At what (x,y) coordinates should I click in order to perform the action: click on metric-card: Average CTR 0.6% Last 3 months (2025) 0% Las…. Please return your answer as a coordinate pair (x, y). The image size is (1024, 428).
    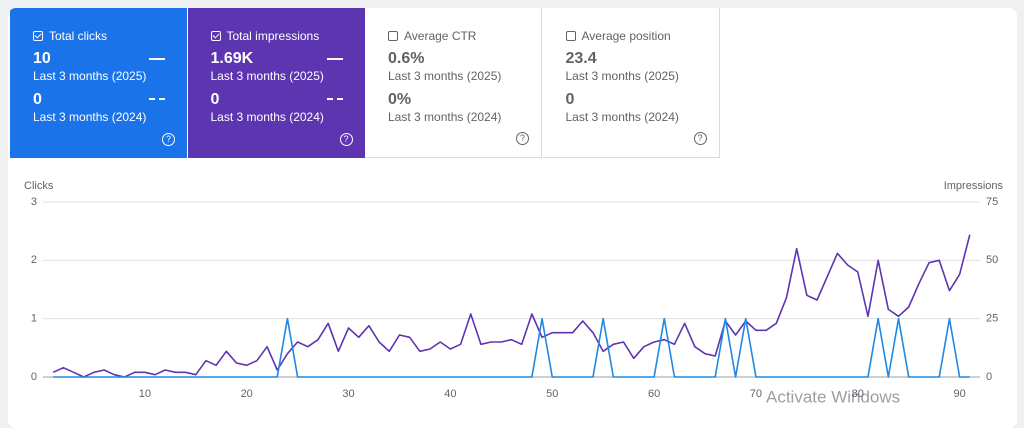
    Looking at the image, I should click on (453, 83).